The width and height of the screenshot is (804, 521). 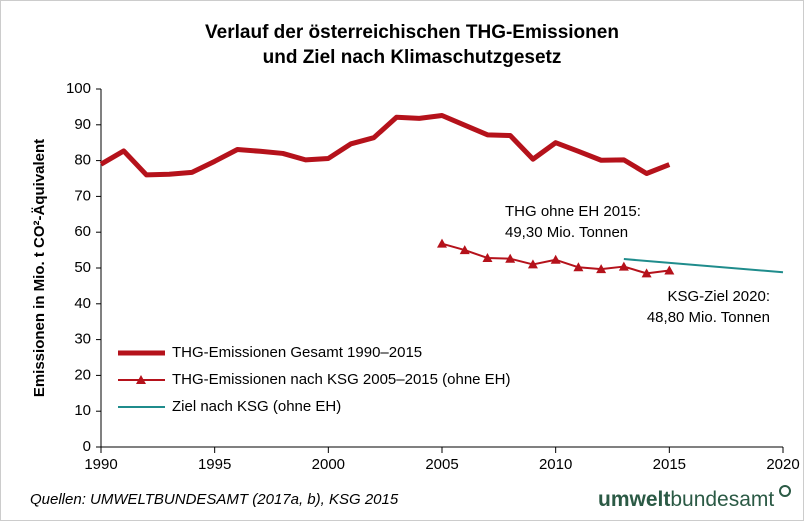 I want to click on chart-title: und Ziel nach Klimaschutzgesetz, so click(x=412, y=57).